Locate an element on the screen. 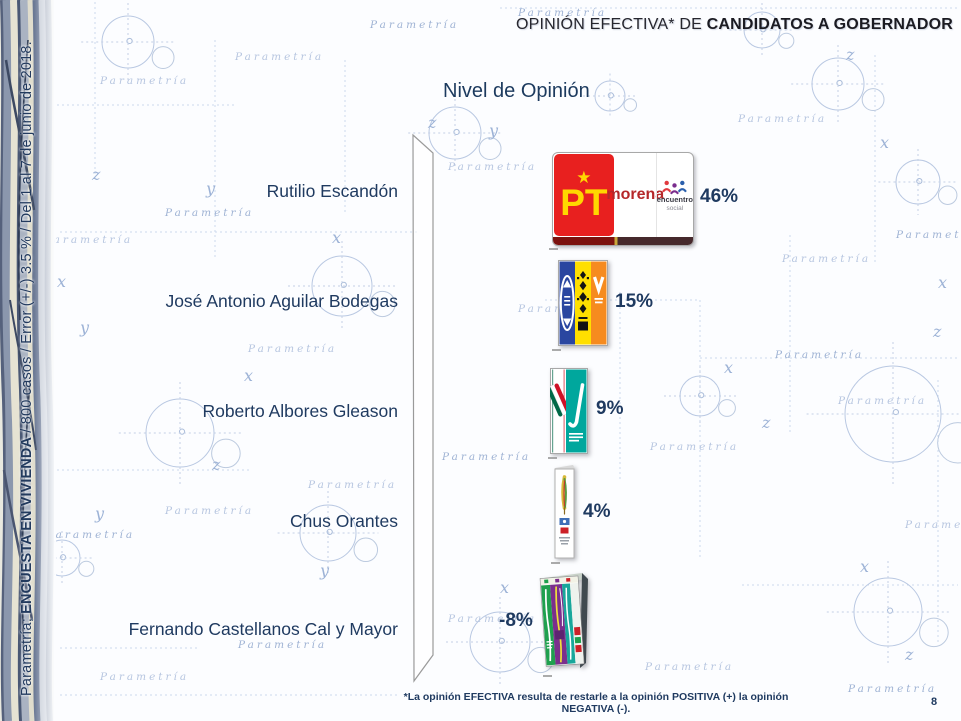  independent-feather-logo is located at coordinates (564, 512).